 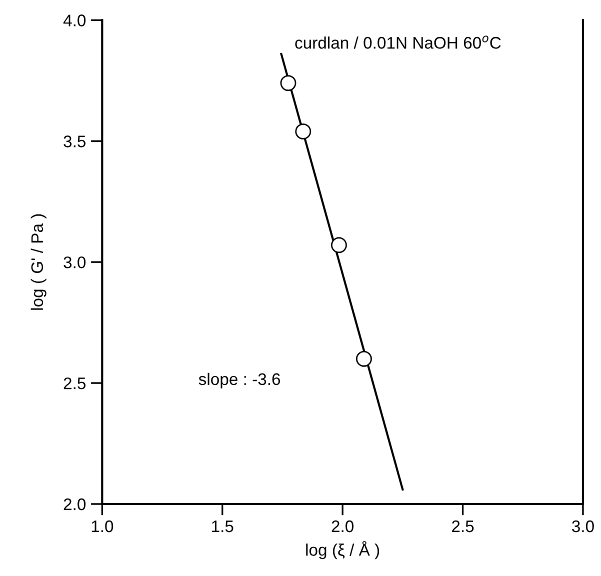 I want to click on y-axis-title: log ( G' / Pa ), so click(x=38, y=262).